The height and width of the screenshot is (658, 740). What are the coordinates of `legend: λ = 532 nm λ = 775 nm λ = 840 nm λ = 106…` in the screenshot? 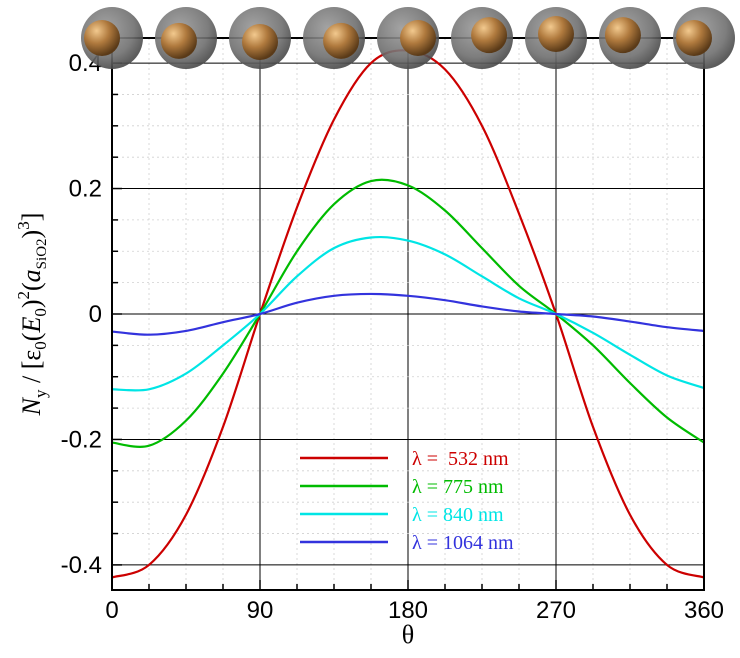 It's located at (407, 501).